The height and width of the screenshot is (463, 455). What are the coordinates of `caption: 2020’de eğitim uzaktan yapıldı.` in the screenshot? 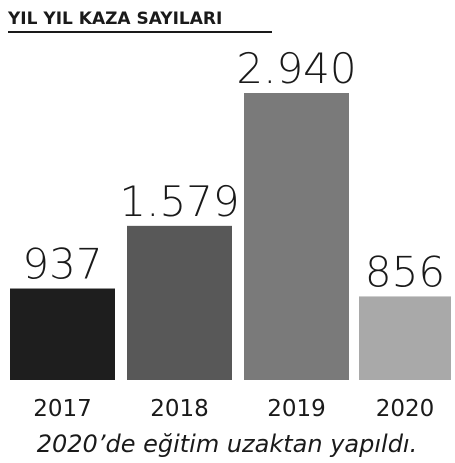 It's located at (227, 444).